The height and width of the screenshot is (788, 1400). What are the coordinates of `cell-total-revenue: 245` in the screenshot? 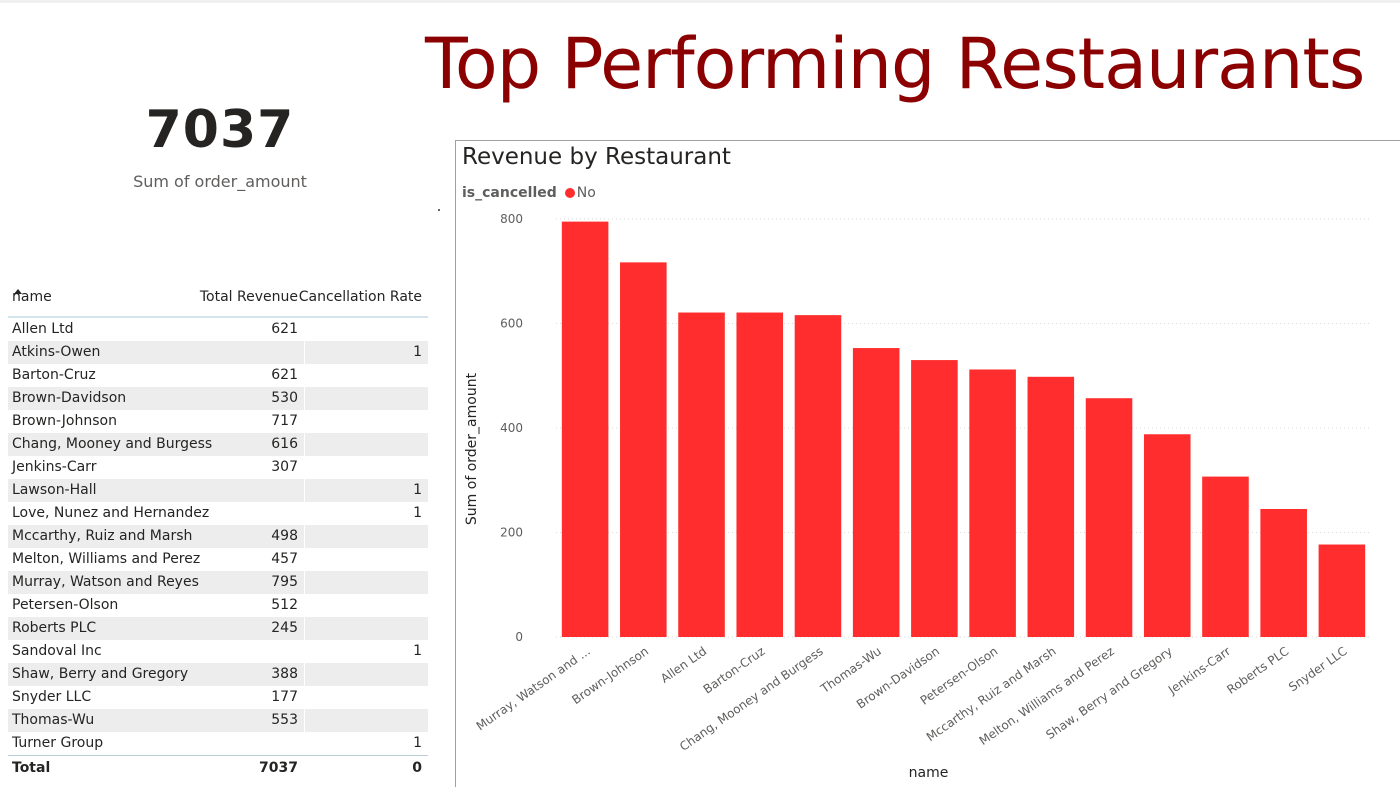 It's located at (284, 628).